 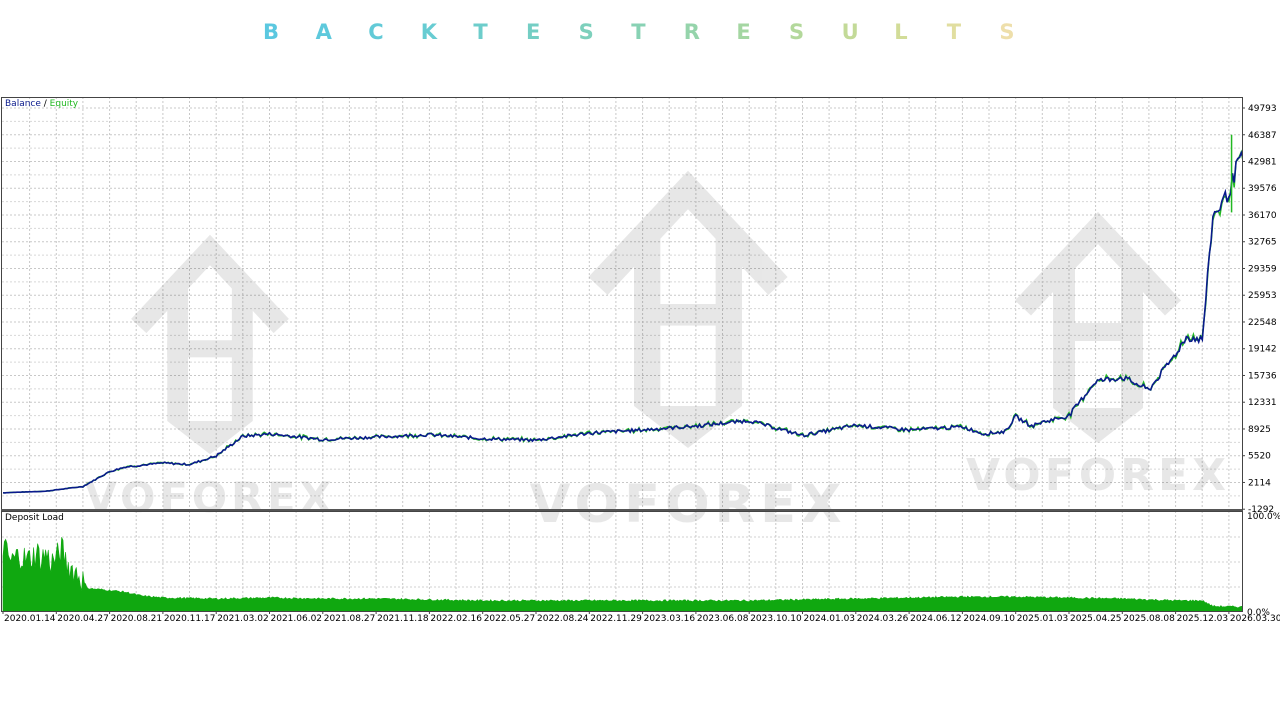 What do you see at coordinates (1262, 163) in the screenshot?
I see `y-tick-label: 42981` at bounding box center [1262, 163].